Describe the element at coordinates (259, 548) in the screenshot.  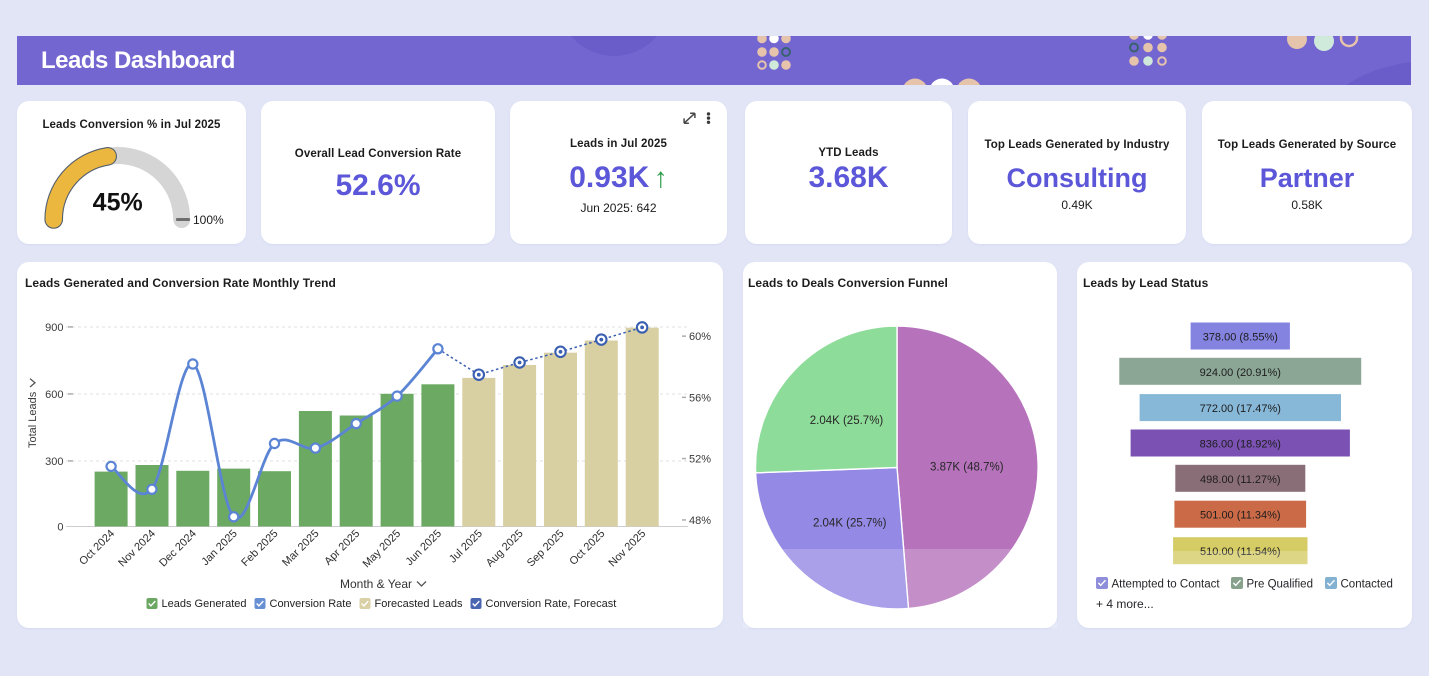
I see `svg-text: Feb 2025` at that location.